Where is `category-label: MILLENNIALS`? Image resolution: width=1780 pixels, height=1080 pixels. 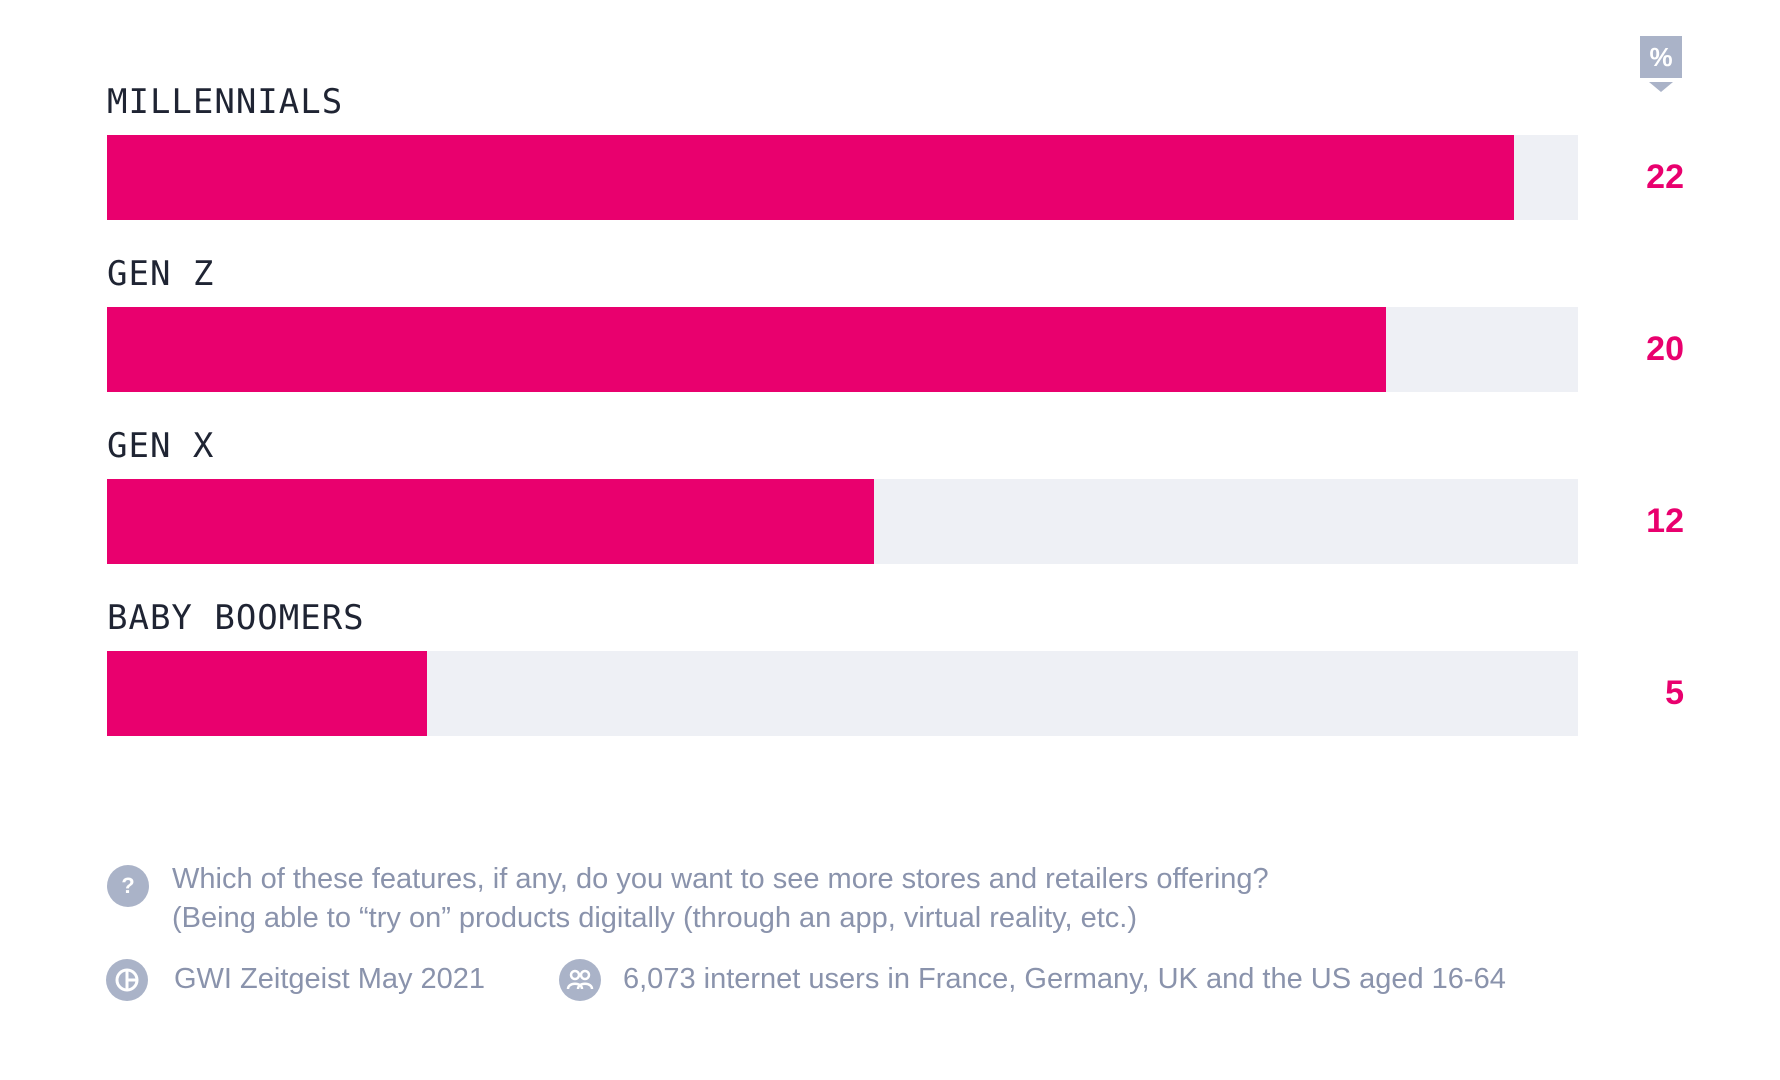
category-label: MILLENNIALS is located at coordinates (225, 102).